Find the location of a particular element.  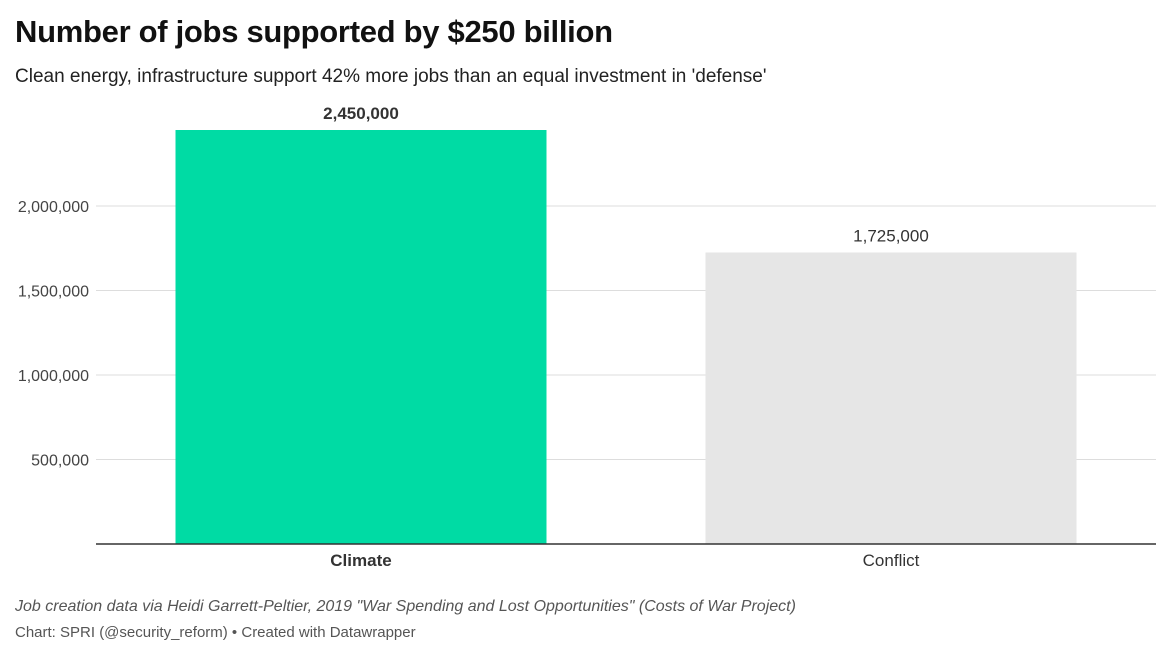

y-tick-label: 1,500,000 is located at coordinates (53, 292).